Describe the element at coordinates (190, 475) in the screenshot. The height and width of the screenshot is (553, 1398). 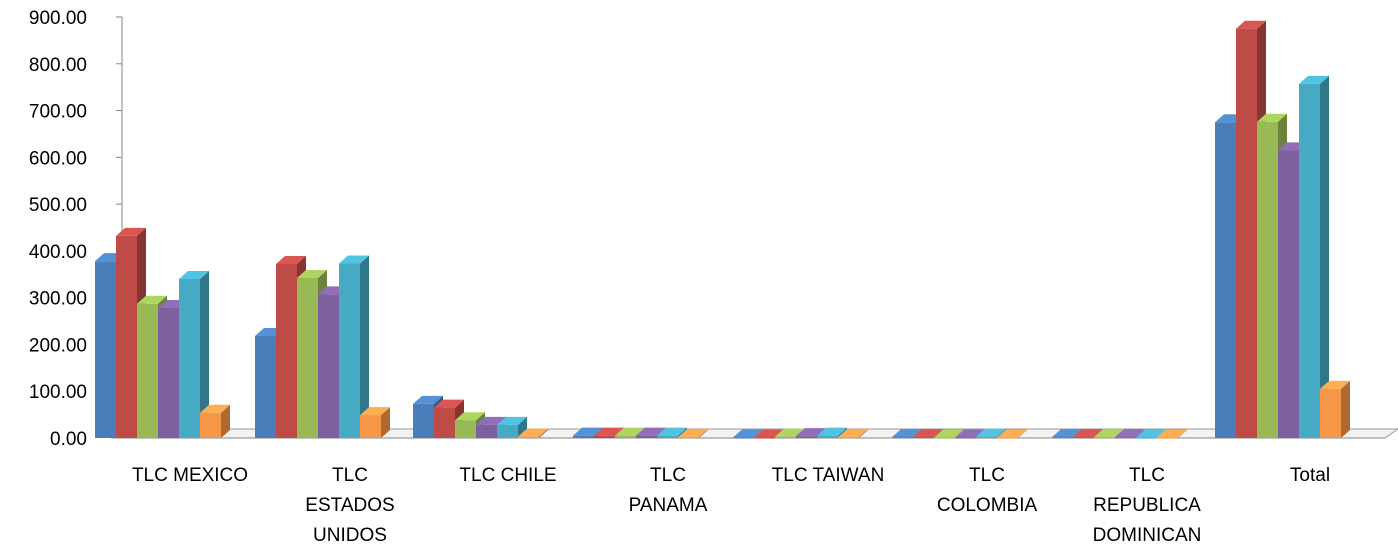
I see `x-category-label: TLC MEXICO` at that location.